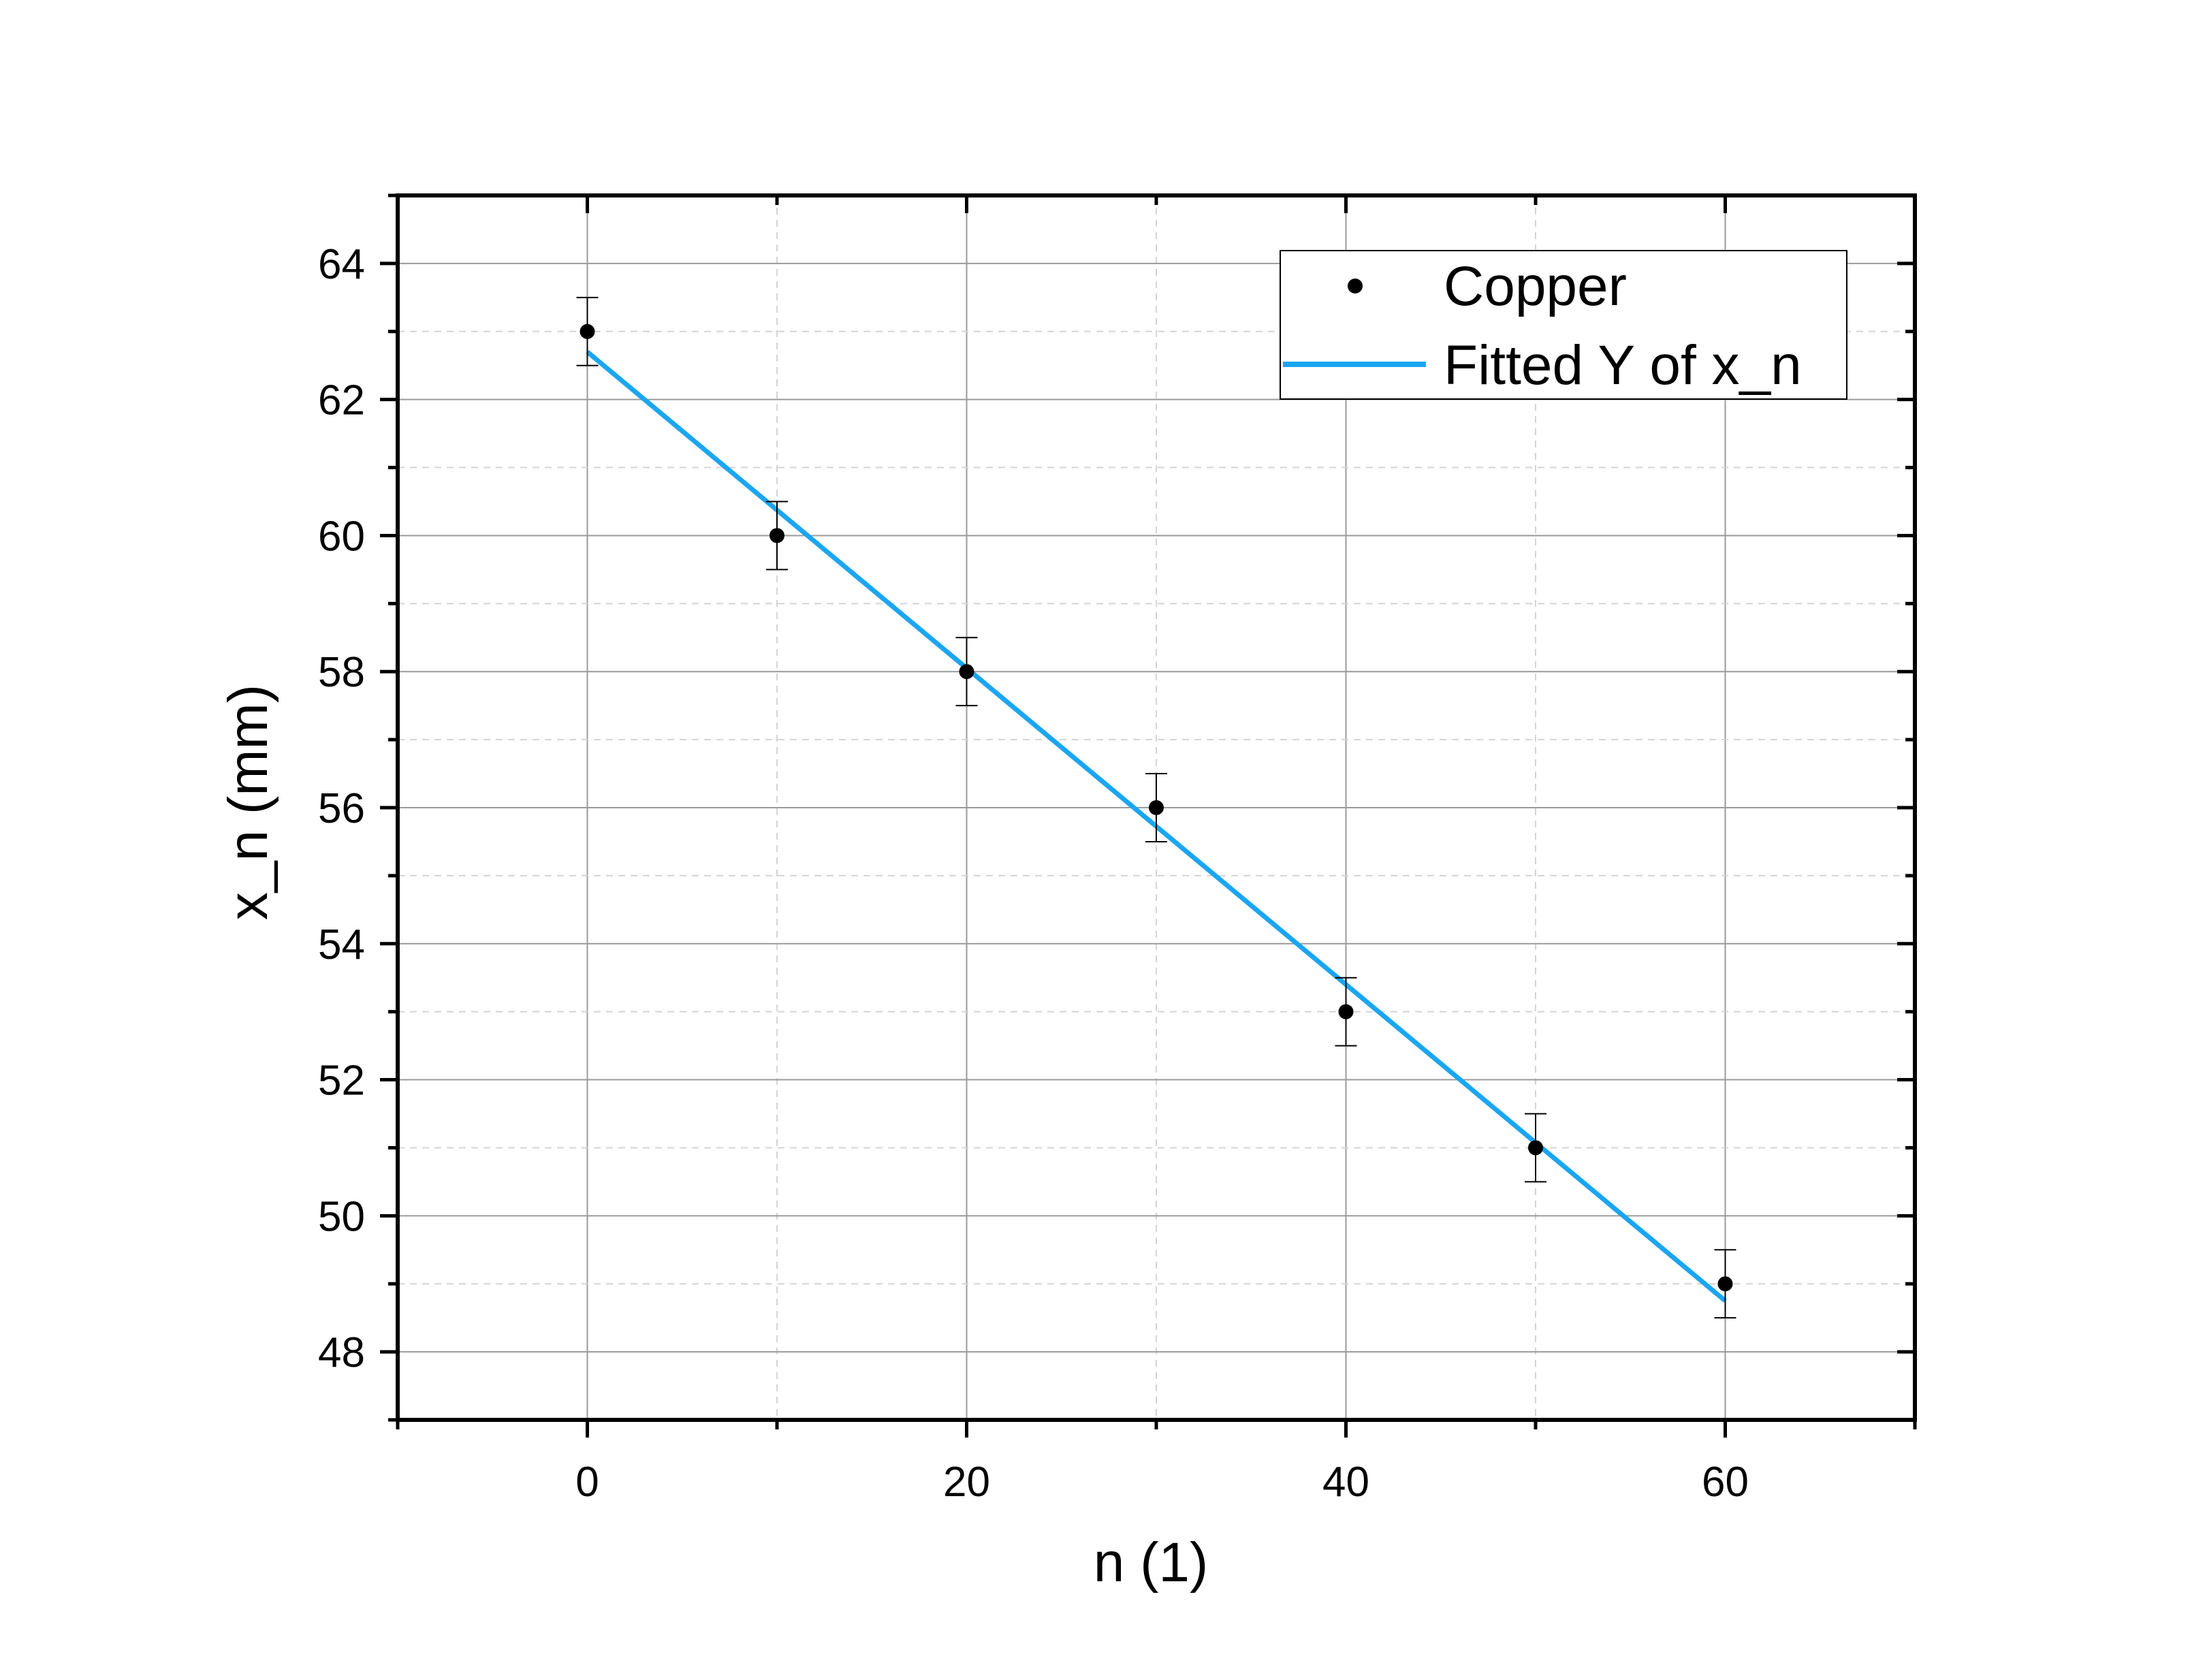  What do you see at coordinates (341, 536) in the screenshot?
I see `y-tick-label: 60` at bounding box center [341, 536].